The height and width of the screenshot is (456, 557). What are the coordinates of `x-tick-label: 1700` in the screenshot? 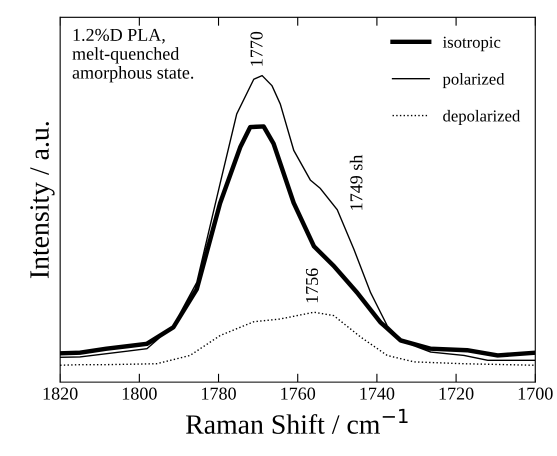 It's located at (535, 394).